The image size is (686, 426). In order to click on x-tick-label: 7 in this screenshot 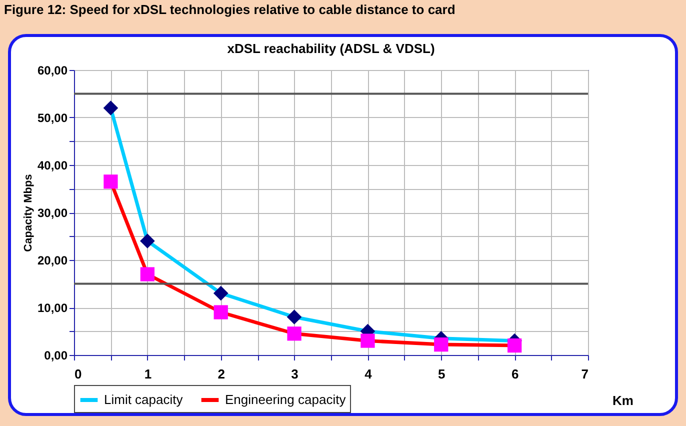, I will do `click(584, 374)`.